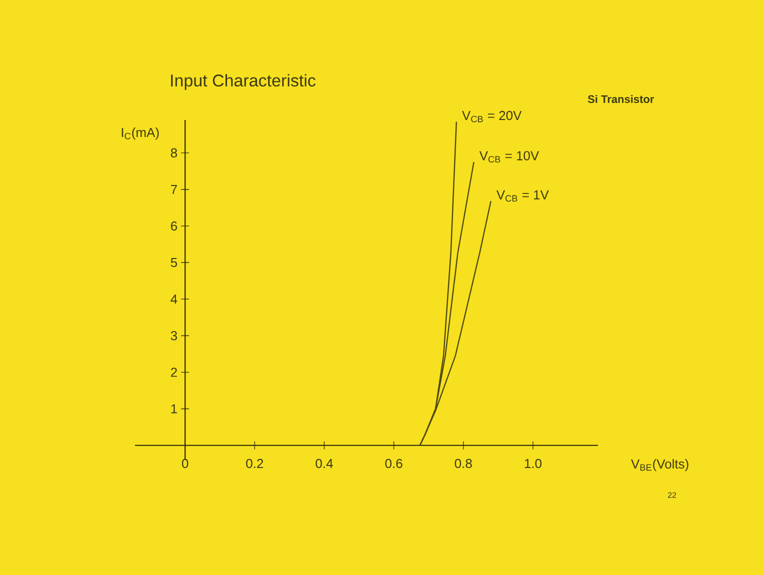  I want to click on y-axis-title: I$_{C}$(mA), so click(140, 134).